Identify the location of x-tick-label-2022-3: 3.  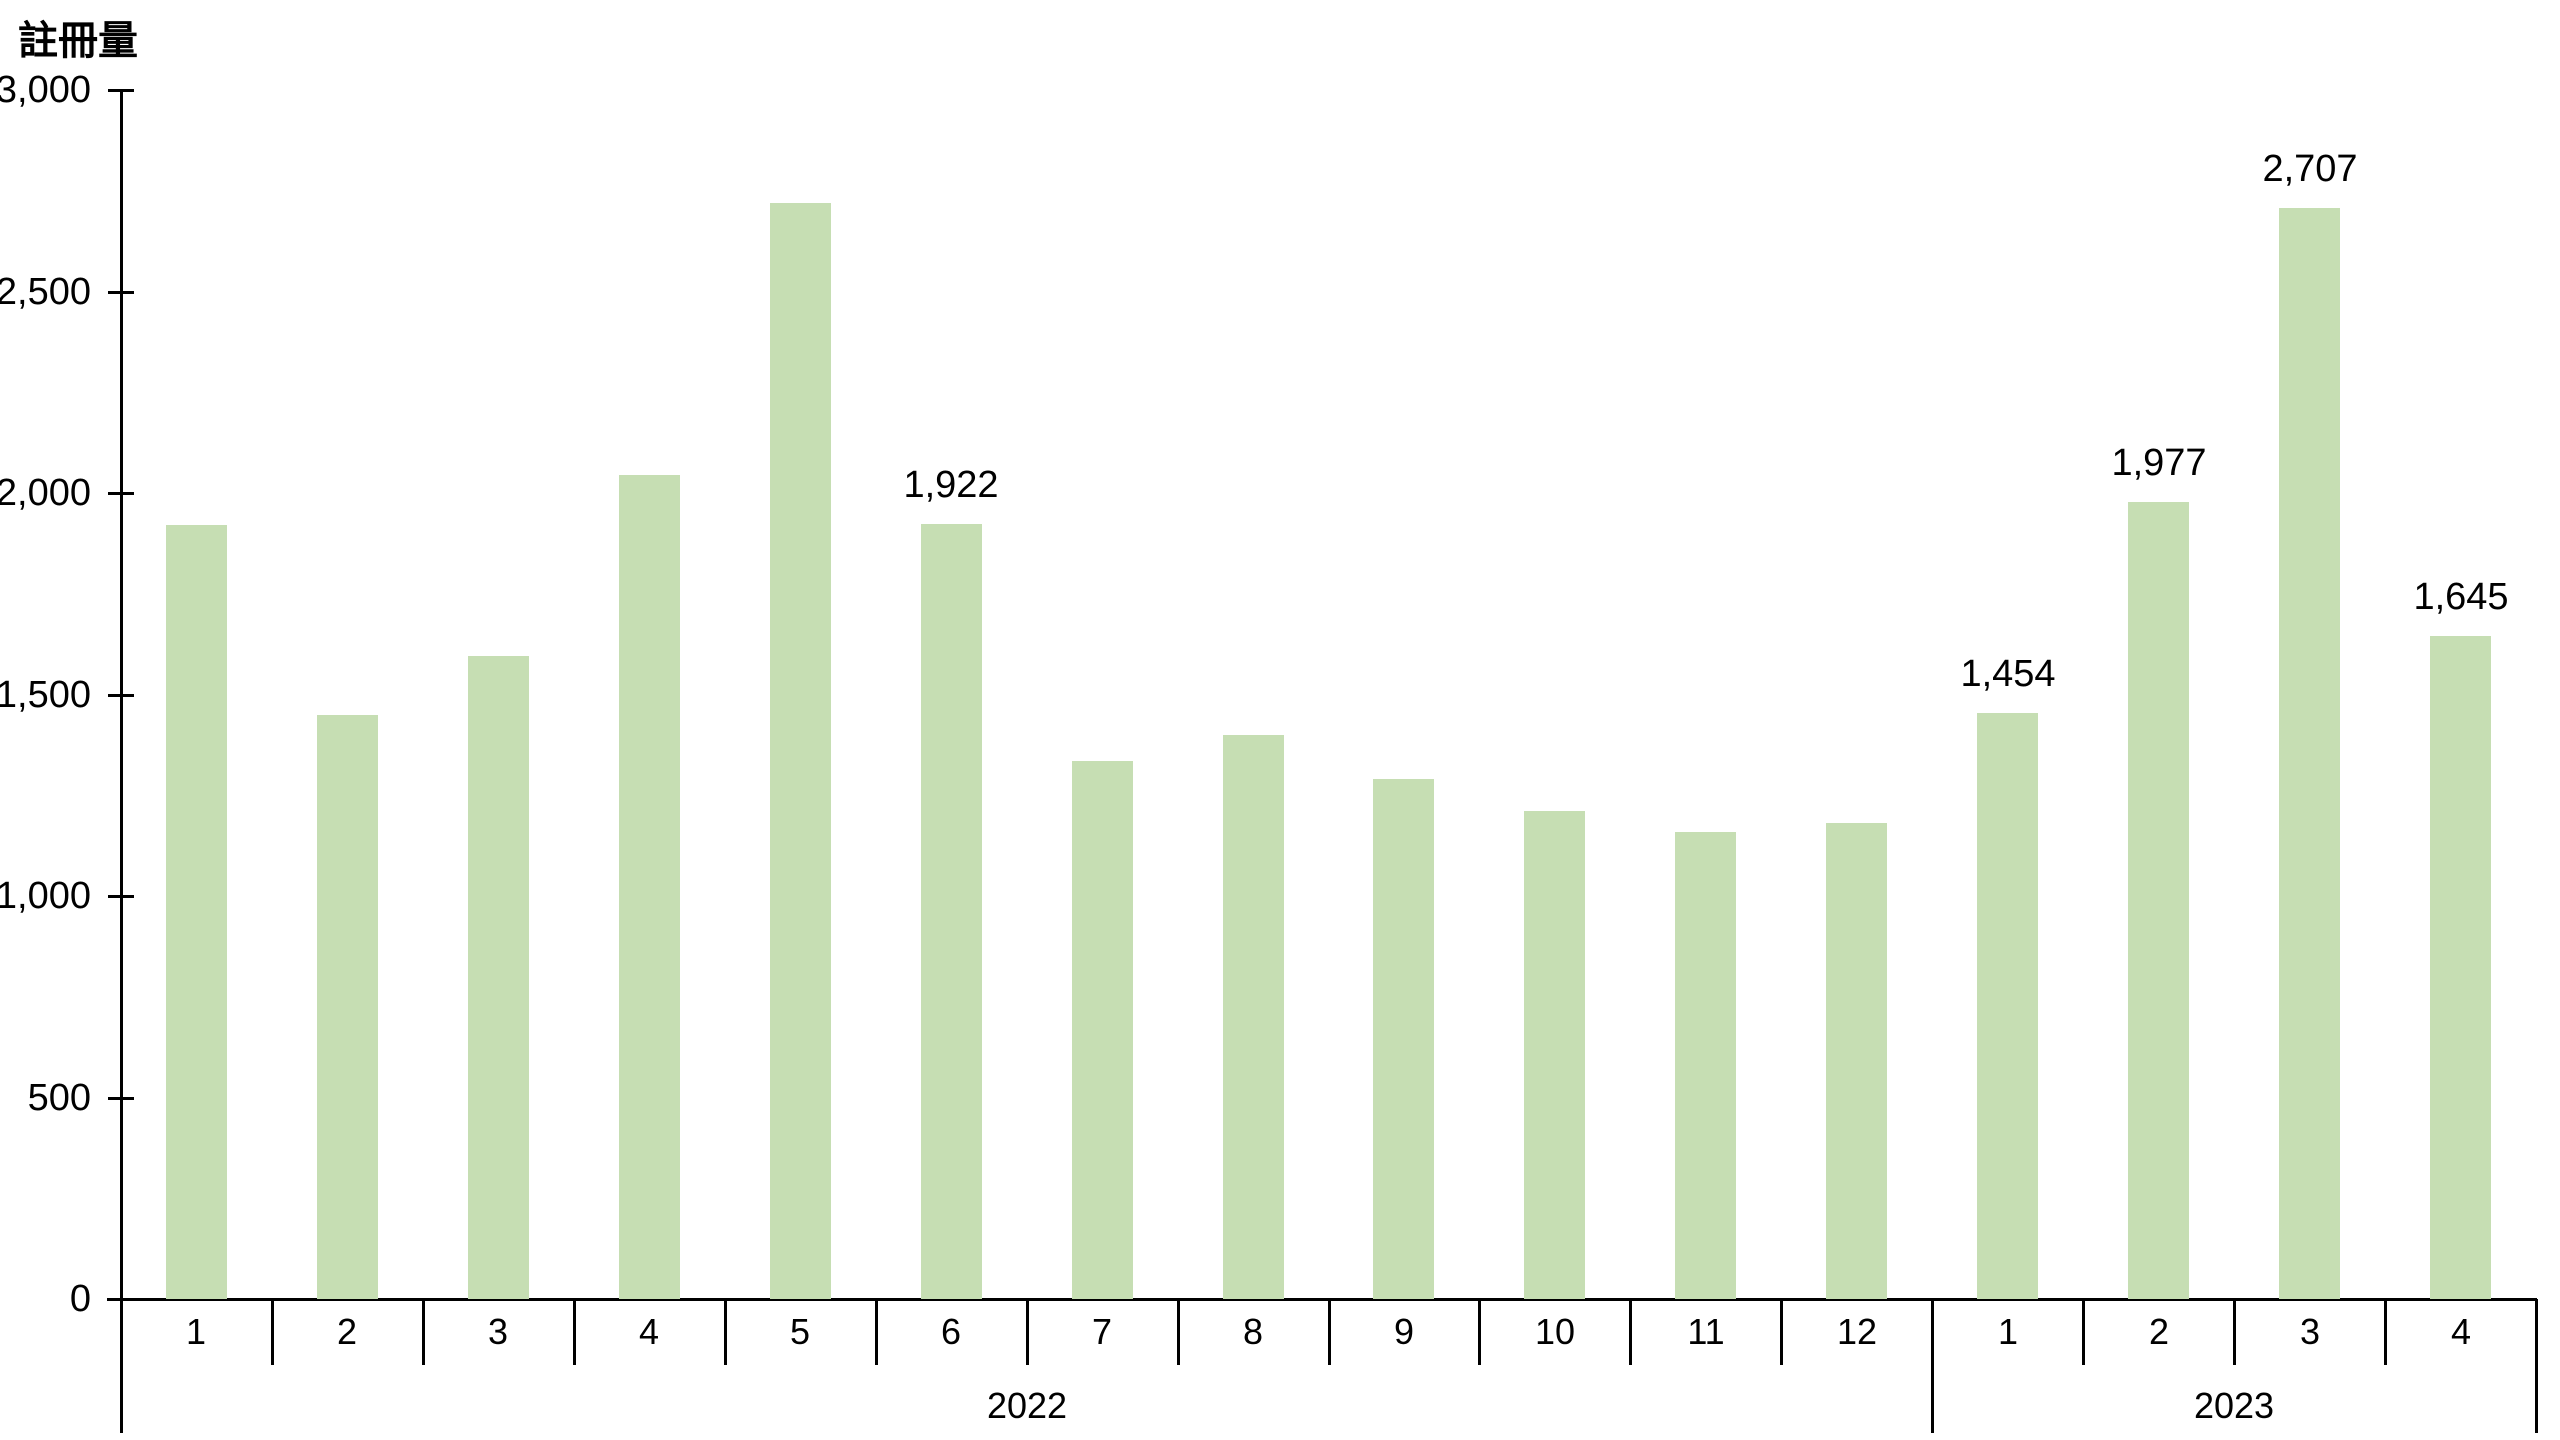
(498, 1331).